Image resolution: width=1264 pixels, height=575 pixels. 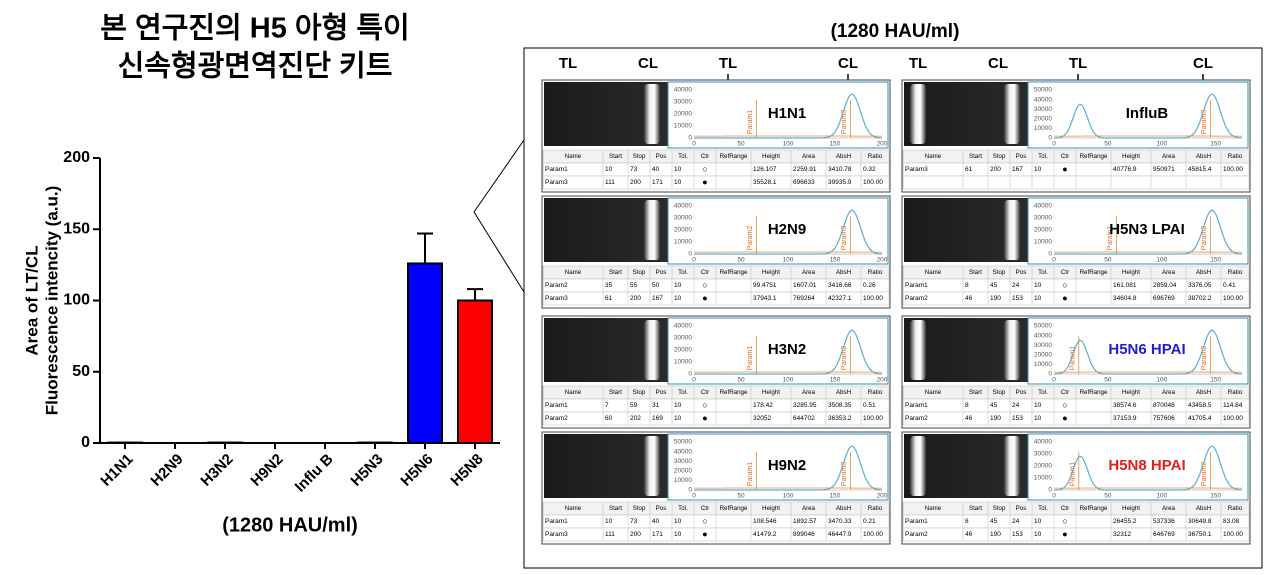 I want to click on table-cell: 108.546, so click(x=765, y=521).